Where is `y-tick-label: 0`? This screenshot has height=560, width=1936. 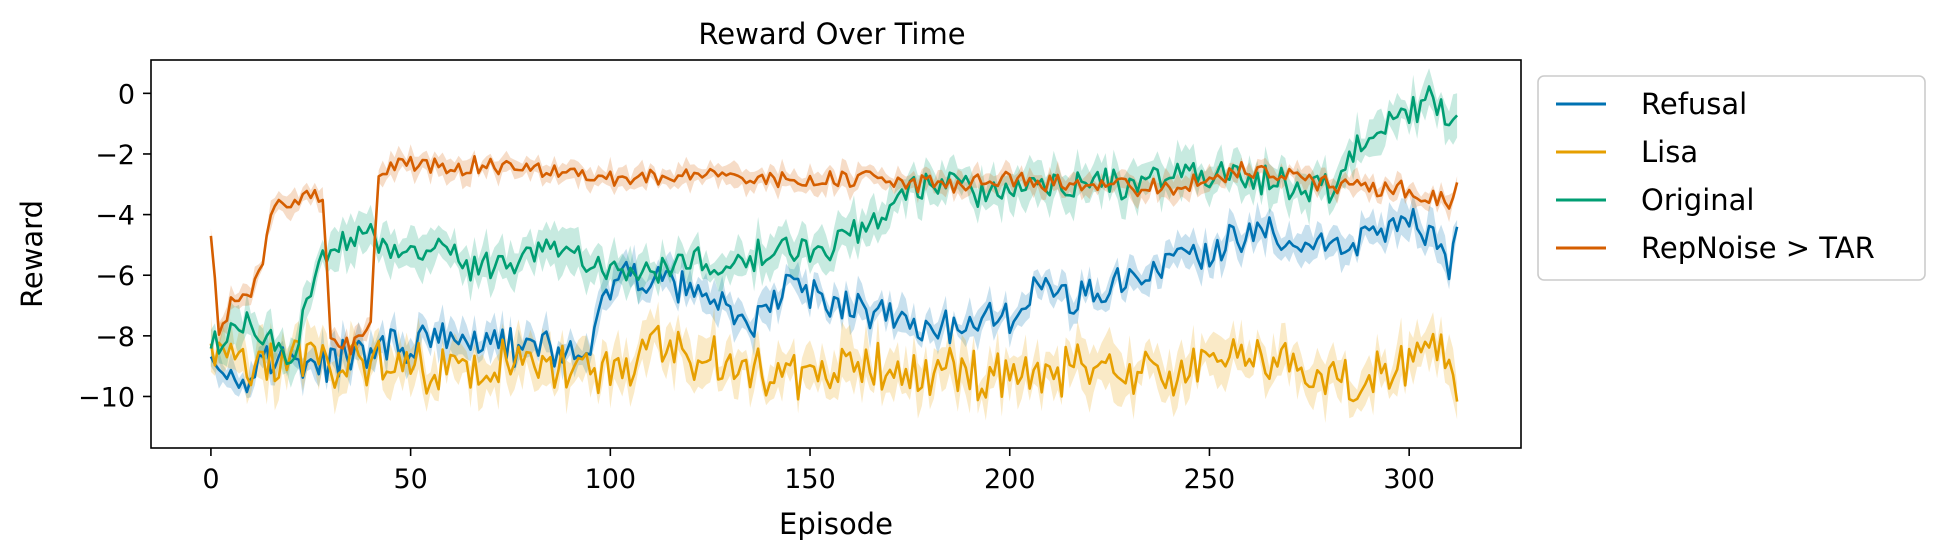 y-tick-label: 0 is located at coordinates (126, 94).